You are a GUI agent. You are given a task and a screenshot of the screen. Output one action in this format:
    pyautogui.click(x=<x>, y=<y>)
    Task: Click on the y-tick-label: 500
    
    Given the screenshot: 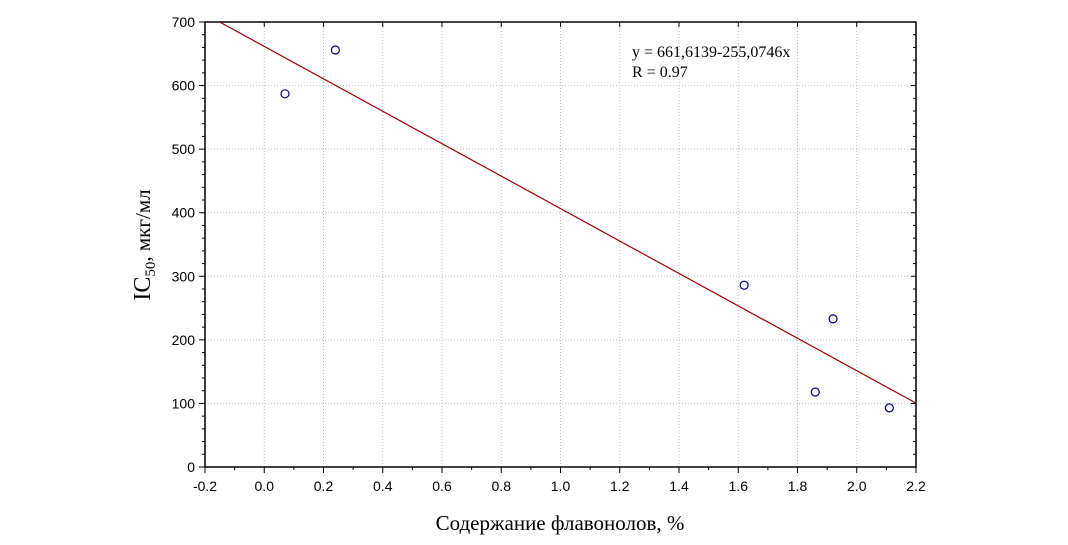 What is the action you would take?
    pyautogui.click(x=184, y=149)
    